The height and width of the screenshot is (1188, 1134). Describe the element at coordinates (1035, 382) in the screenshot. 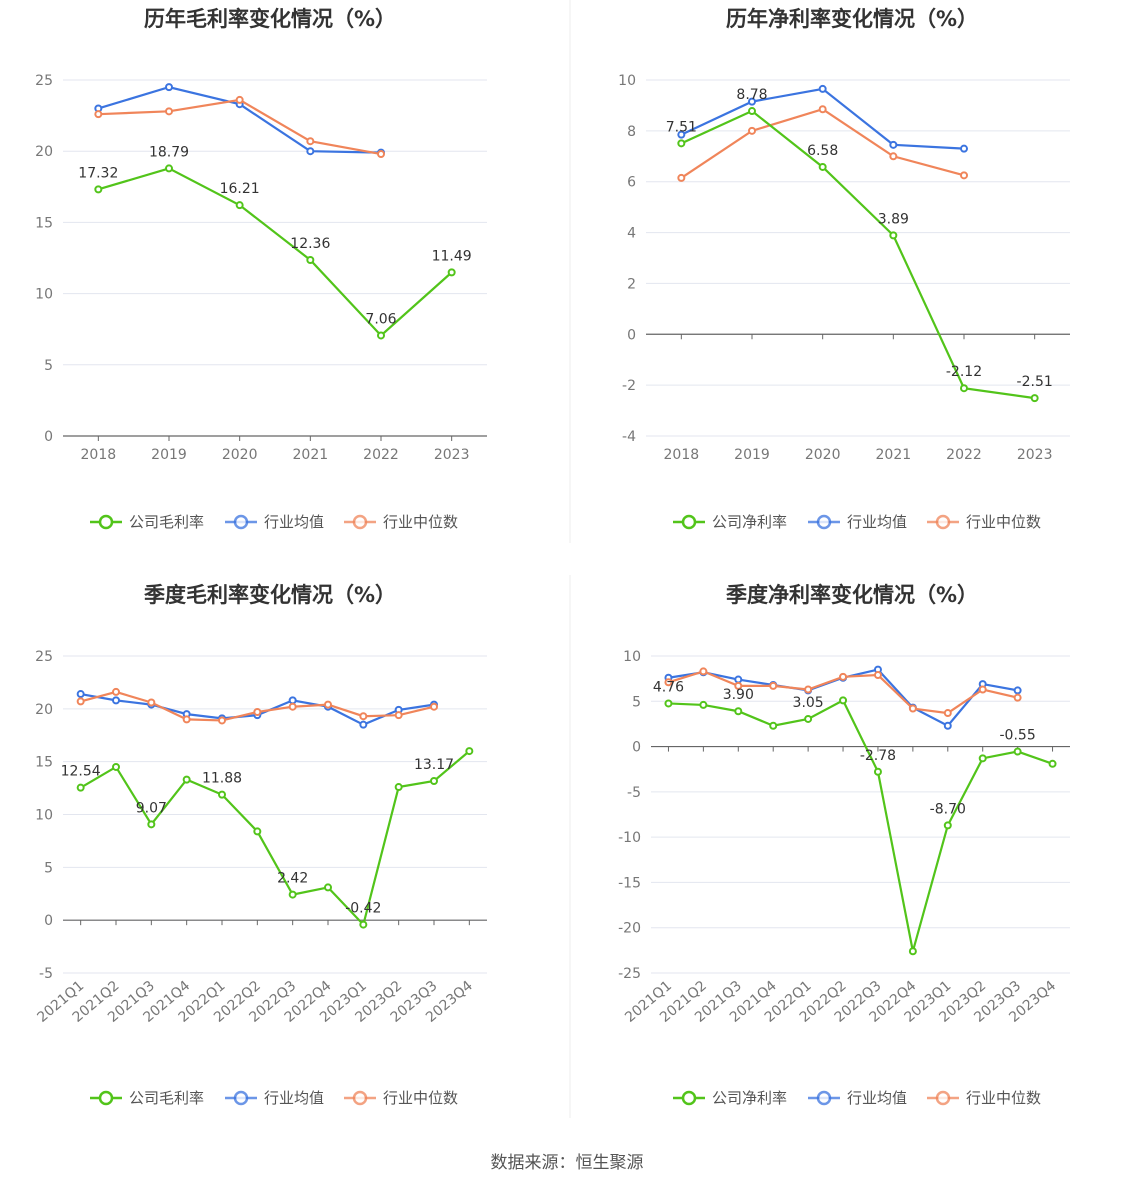

I see `data-label: -2.51` at that location.